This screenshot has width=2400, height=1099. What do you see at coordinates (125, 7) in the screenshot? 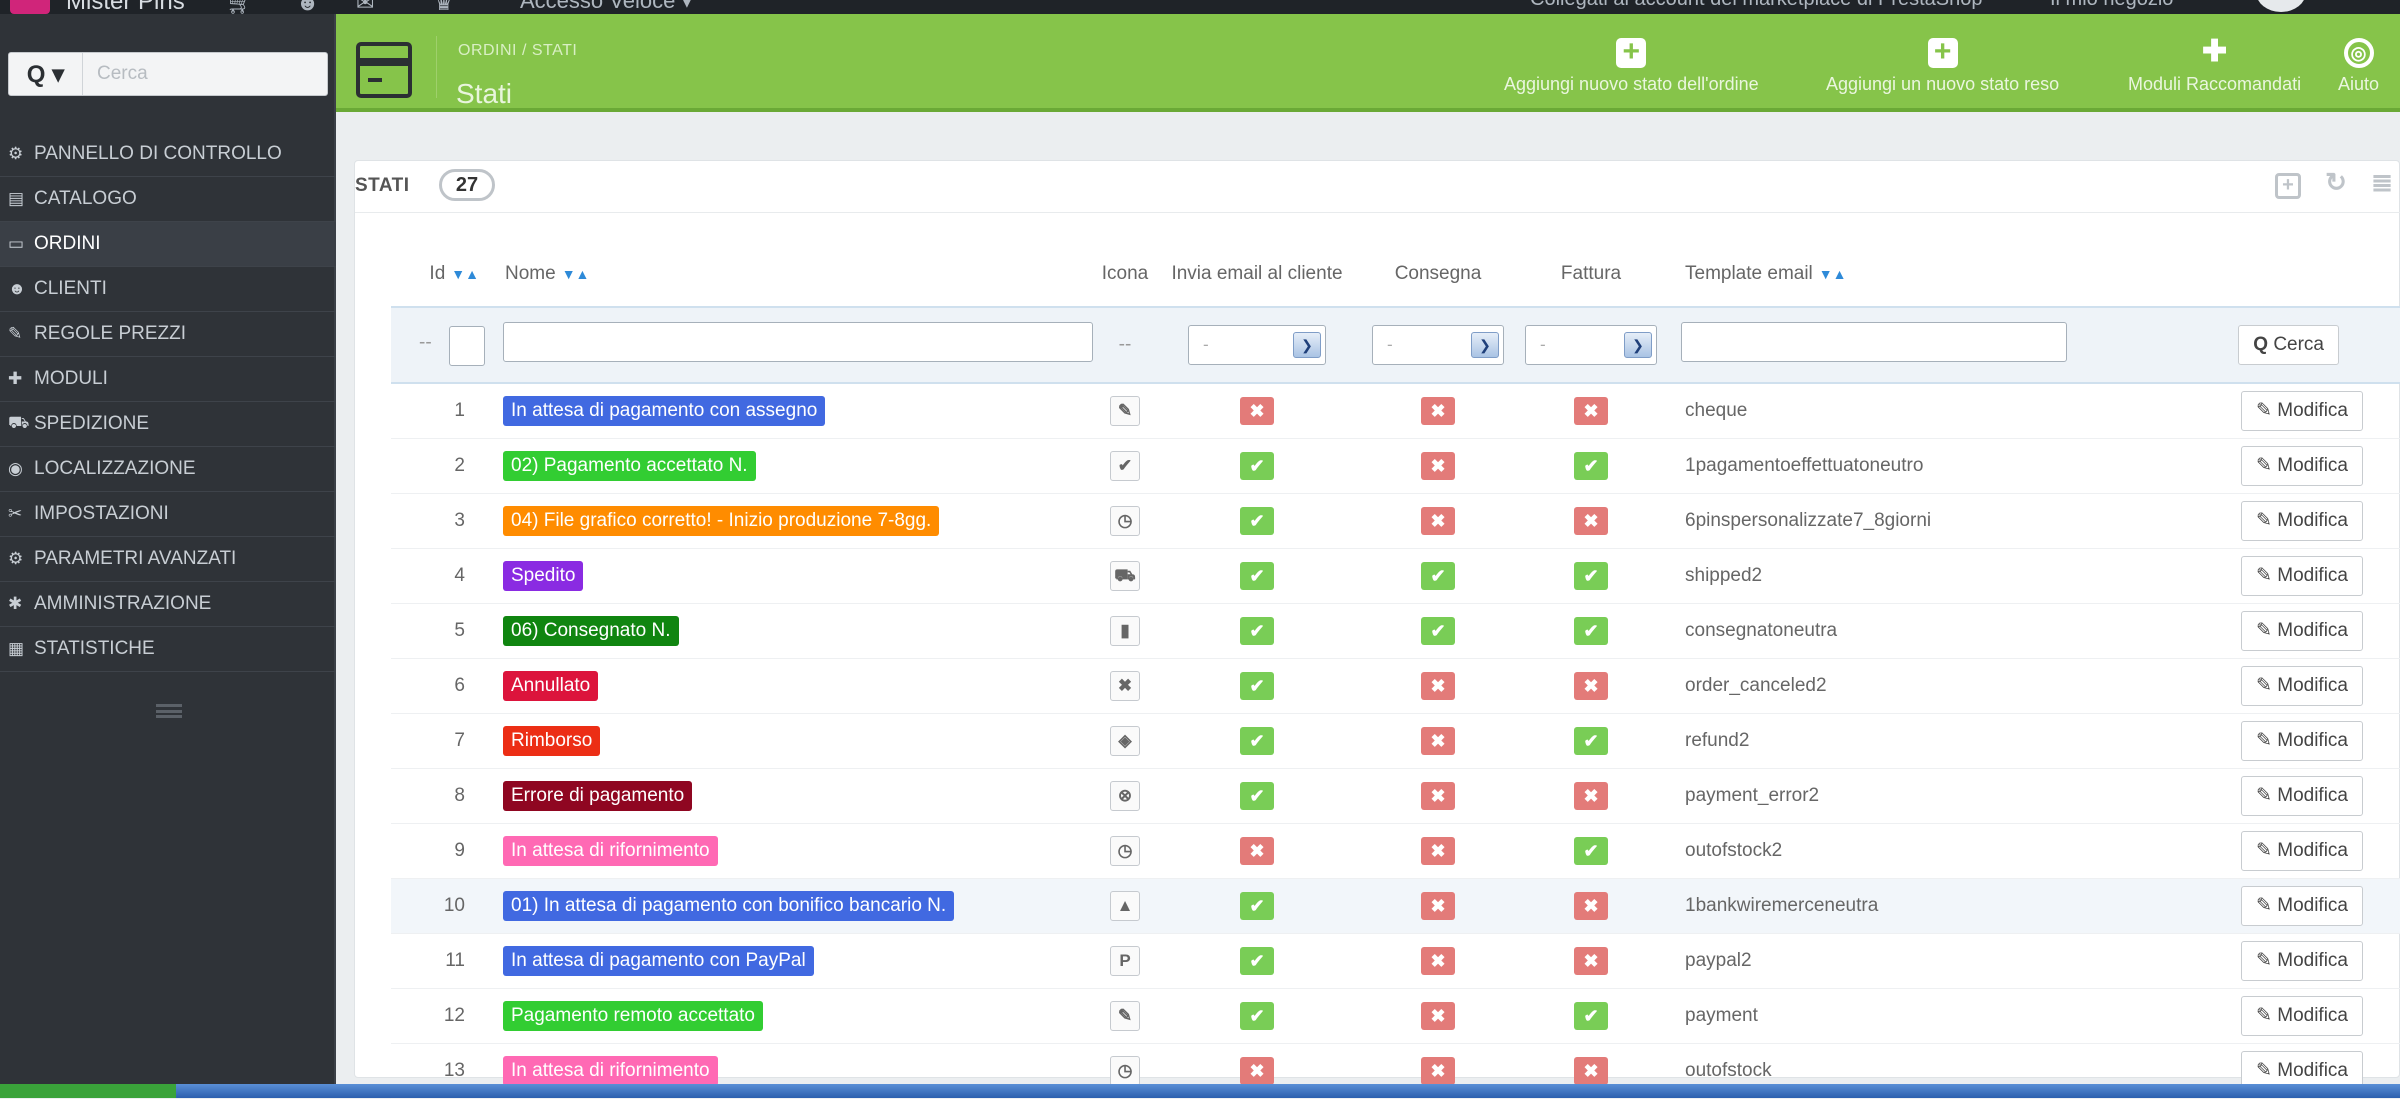
I see `shop-name: Mister Pins` at bounding box center [125, 7].